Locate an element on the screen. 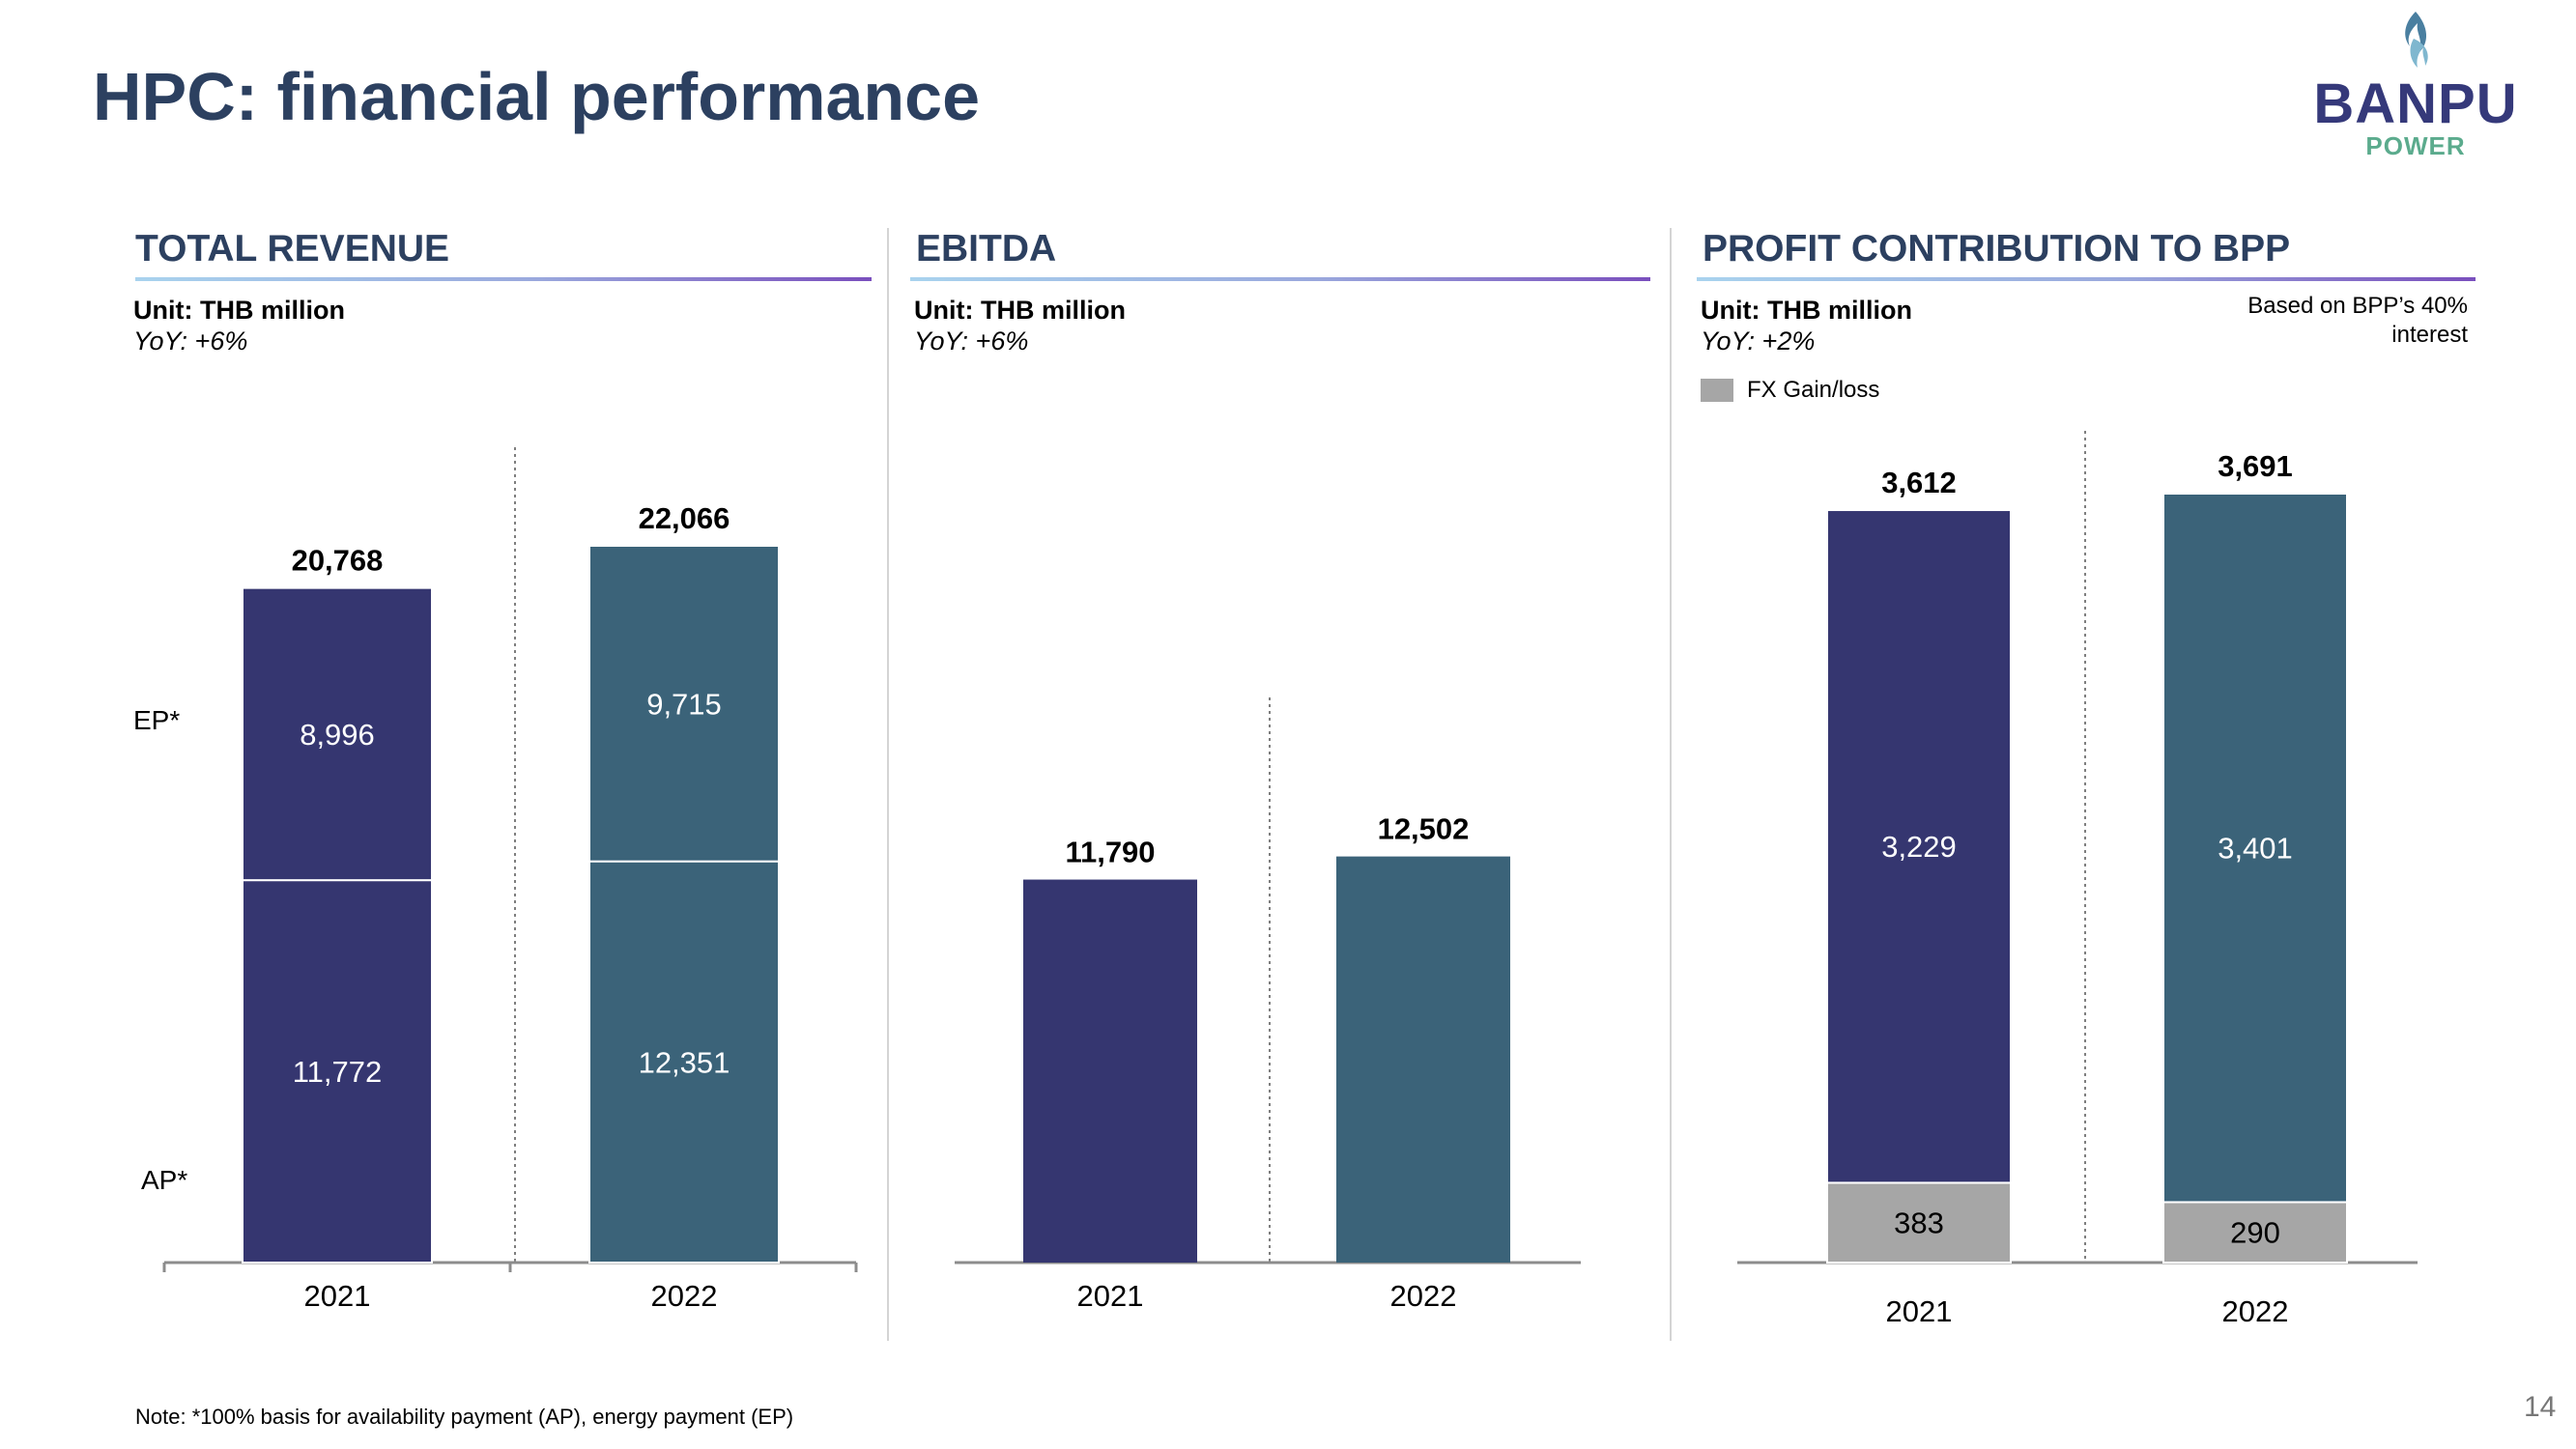 This screenshot has width=2576, height=1449. ebitda-bar-2022 is located at coordinates (1423, 1059).